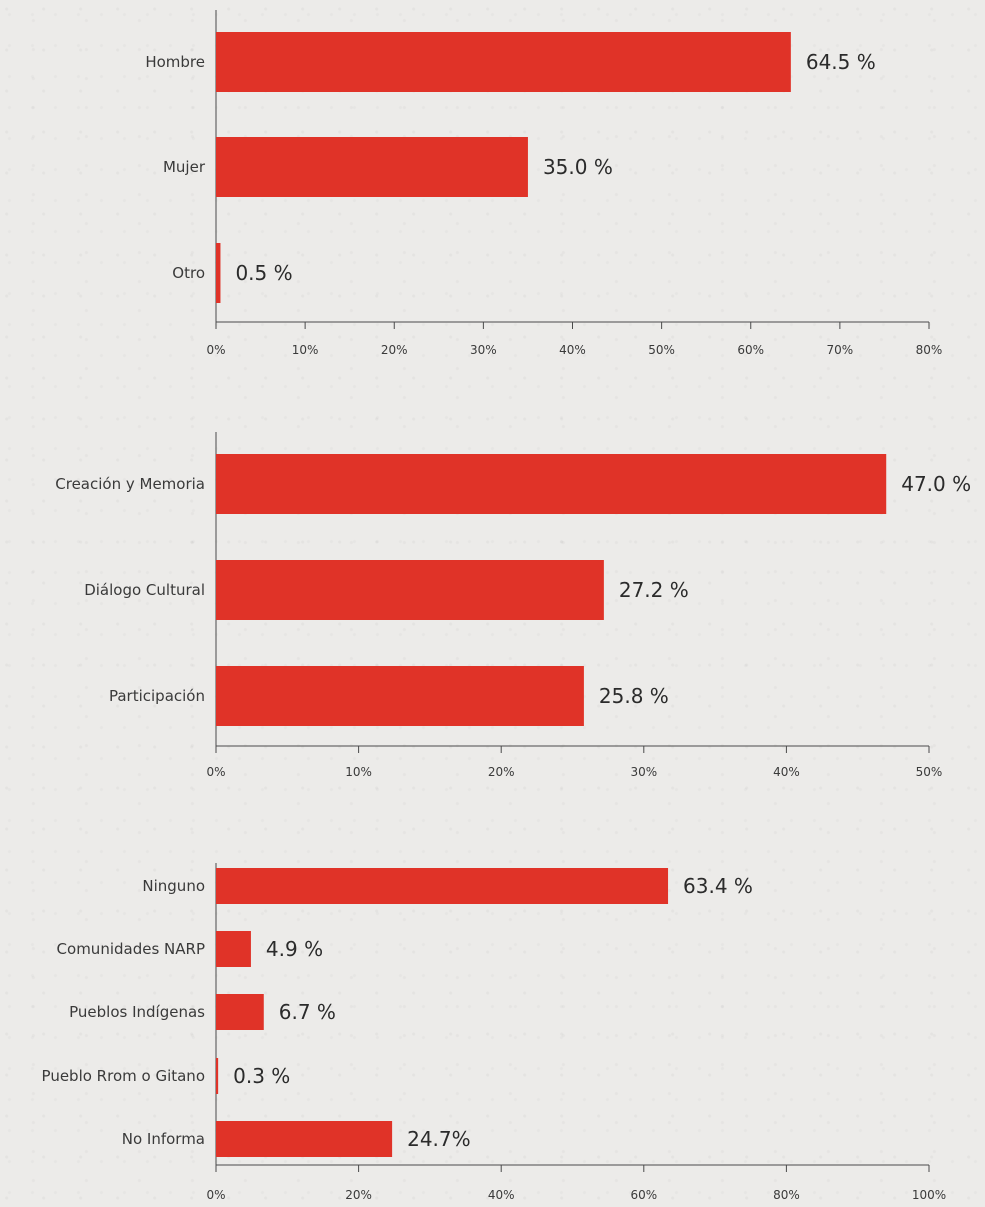 The width and height of the screenshot is (985, 1207). Describe the element at coordinates (261, 1076) in the screenshot. I see `data-label: 0.3 %` at that location.